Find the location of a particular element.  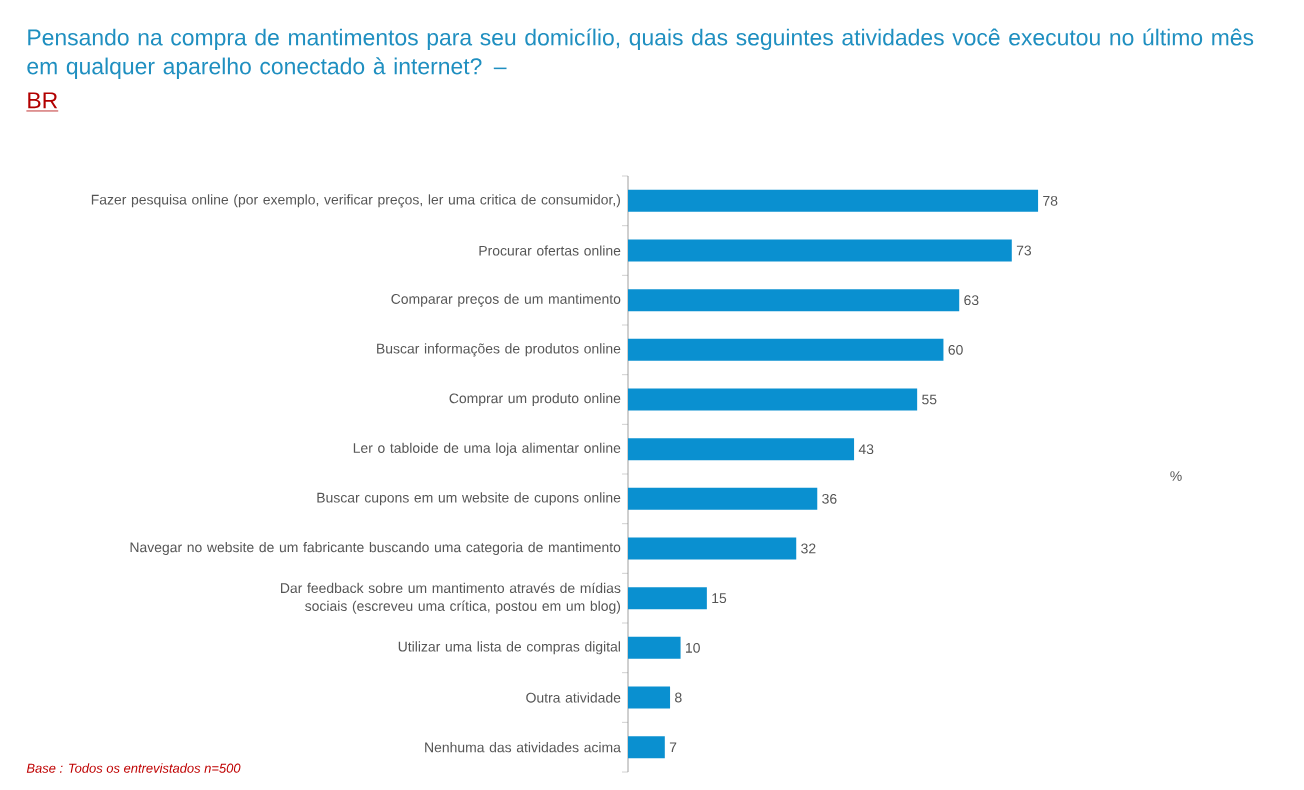

chart-title: Pensando na compra de mantimentos para seu domicílio, quais das seguintes atividades você executou no último mês em qualquer aparelho conectado à internet? – is located at coordinates (640, 53).